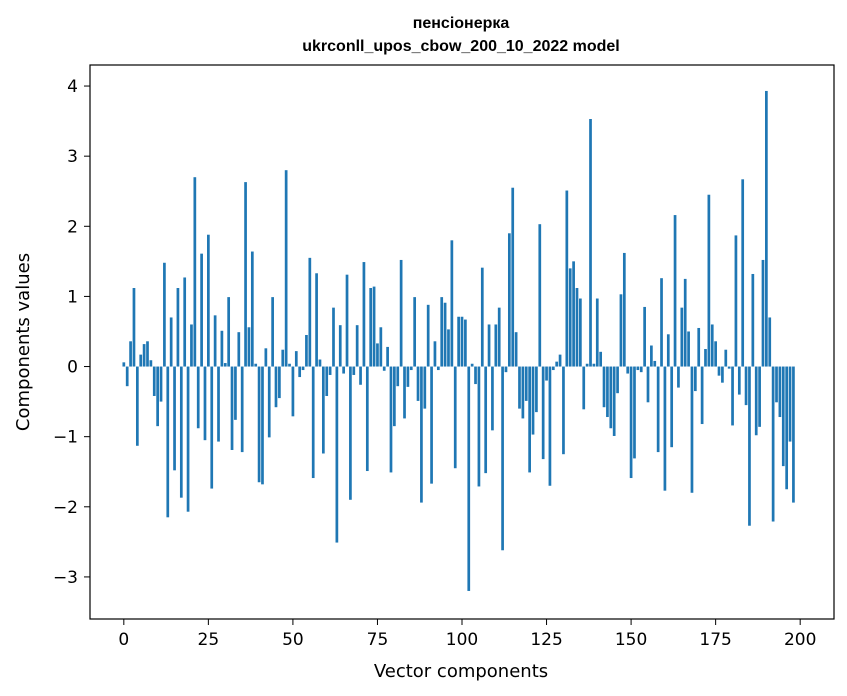  I want to click on y-tick-label: 4, so click(72, 87).